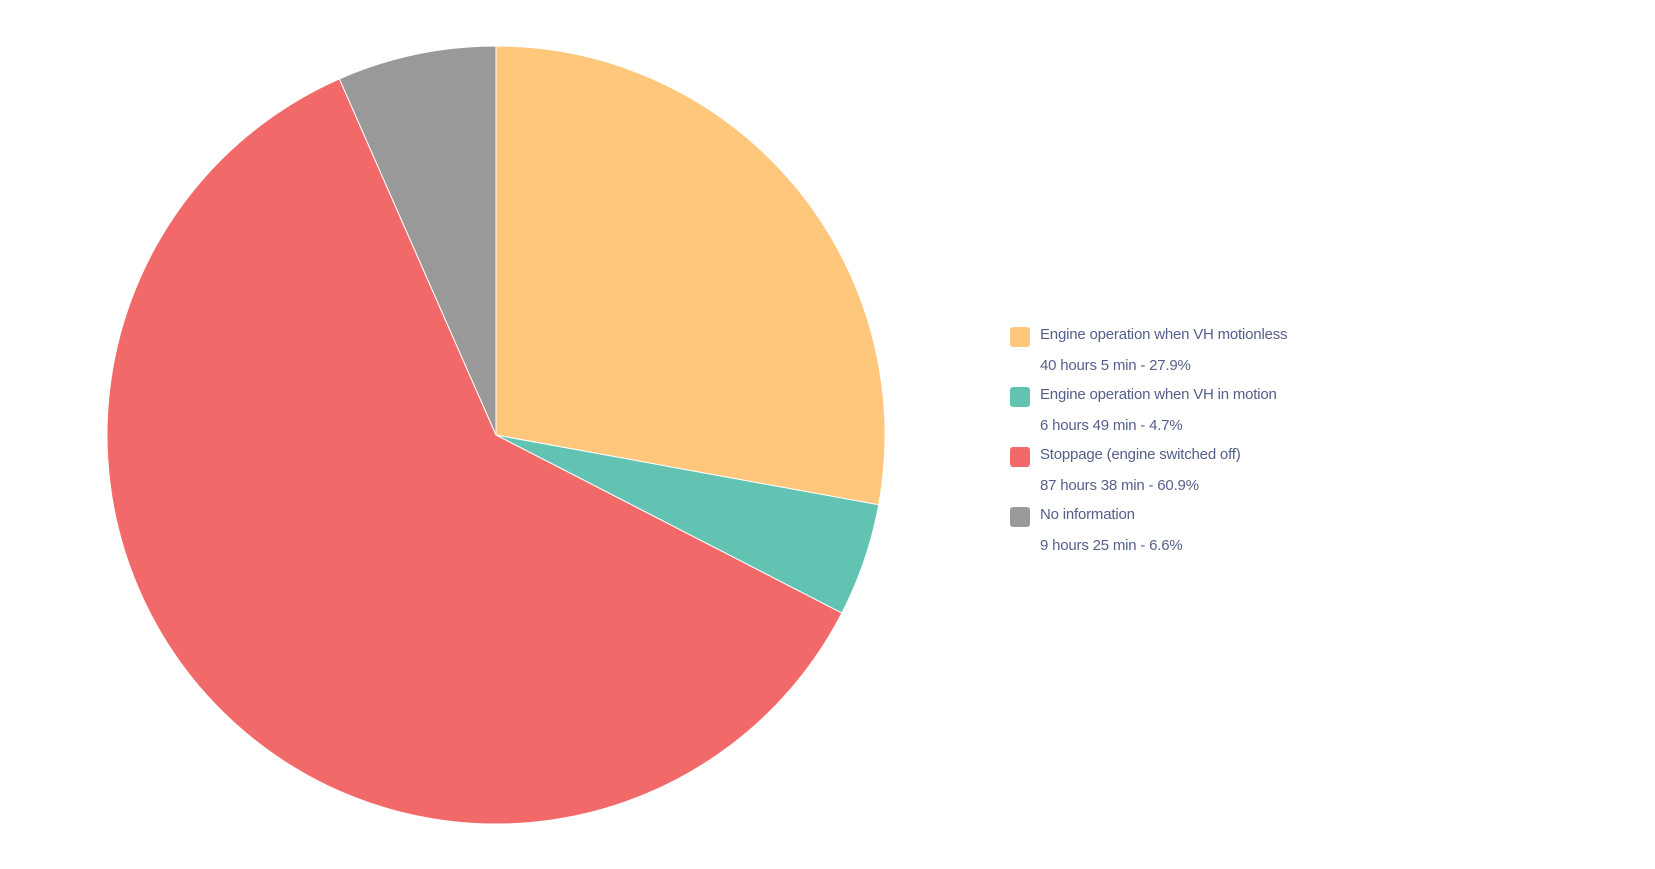 The width and height of the screenshot is (1655, 869). I want to click on legend-label: Engine operation when VH motionless, so click(1164, 334).